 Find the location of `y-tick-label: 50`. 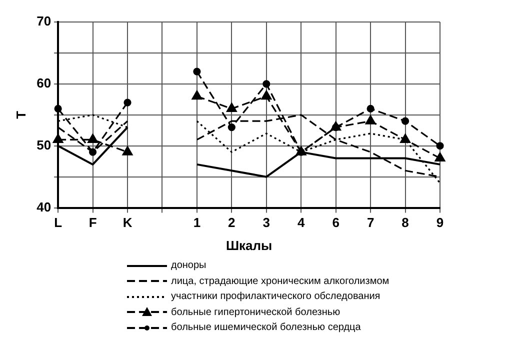

y-tick-label: 50 is located at coordinates (44, 144).